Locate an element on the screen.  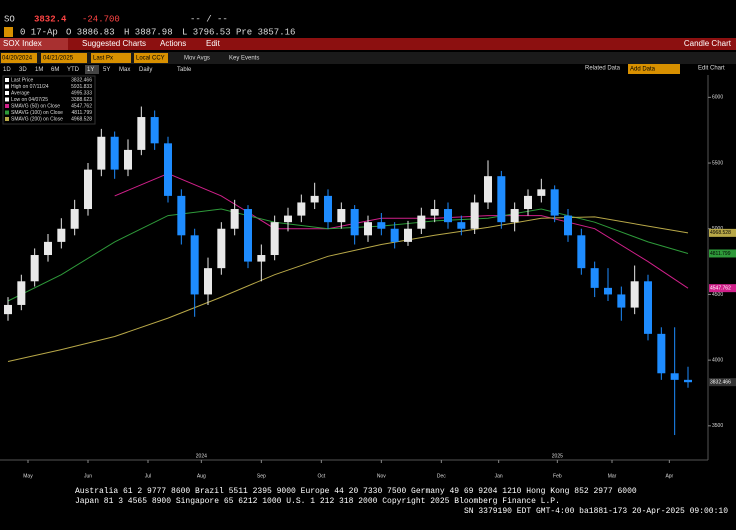
legend-label: SMAVG (100) on Close is located at coordinates (37, 113).